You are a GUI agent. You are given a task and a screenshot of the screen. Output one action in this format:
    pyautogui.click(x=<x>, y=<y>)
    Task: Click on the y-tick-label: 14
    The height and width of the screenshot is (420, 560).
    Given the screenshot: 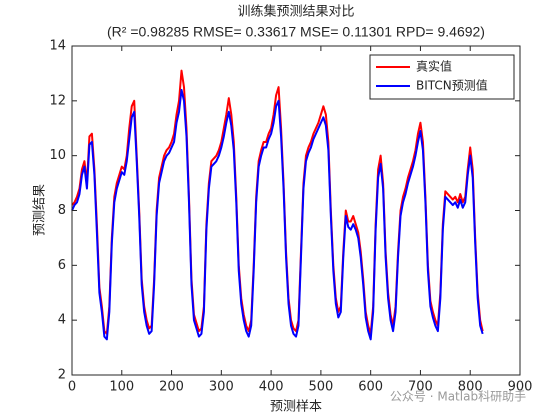 What is the action you would take?
    pyautogui.click(x=57, y=46)
    